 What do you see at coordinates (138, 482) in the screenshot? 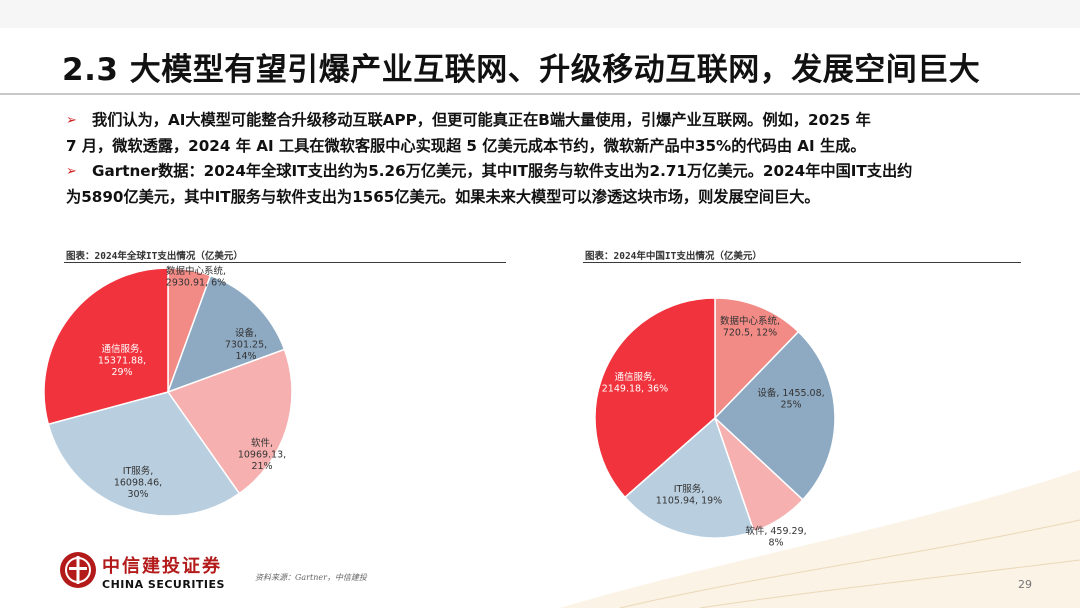
I see `pie-label-3: IT服务, 16098.46, 30%` at bounding box center [138, 482].